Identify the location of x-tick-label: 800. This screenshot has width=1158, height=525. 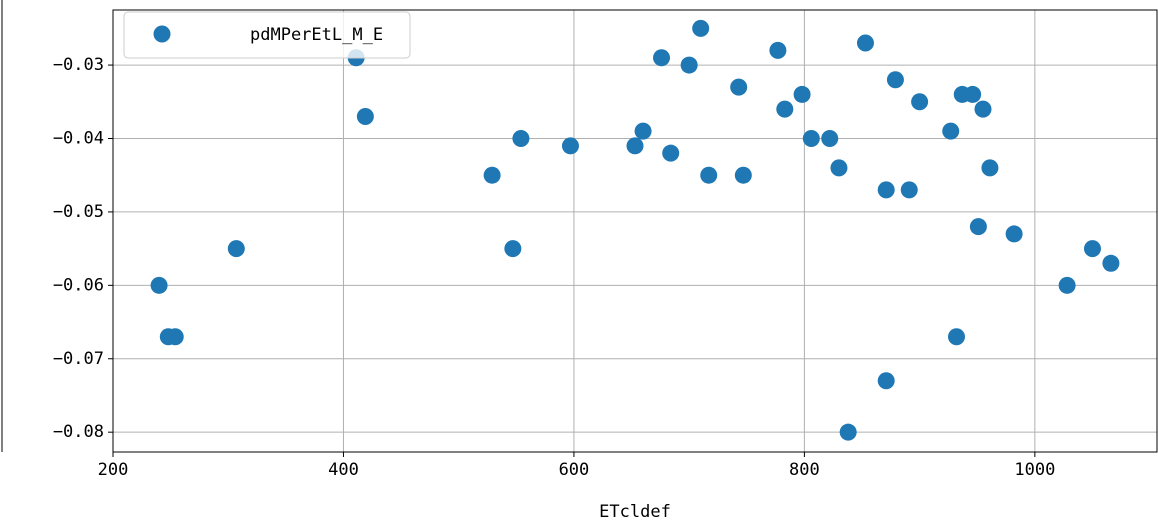
(804, 470).